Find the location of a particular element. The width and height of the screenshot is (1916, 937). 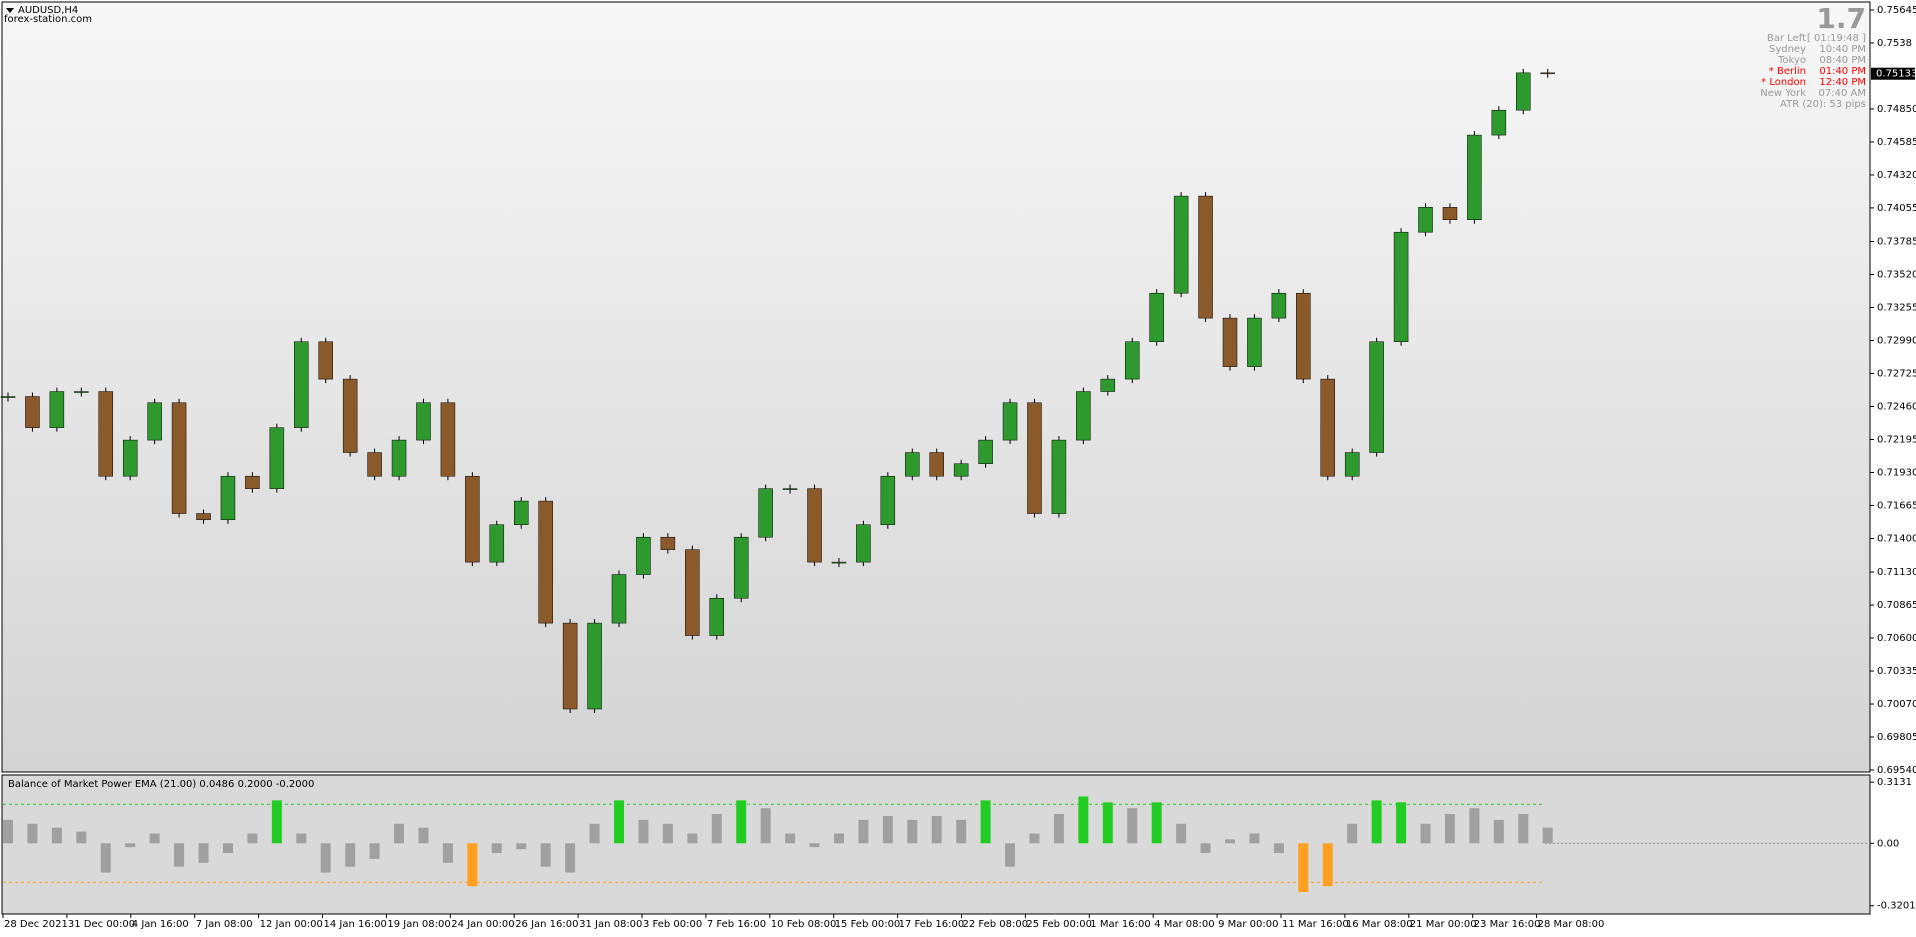

time-label: 12 Jan 00:00 is located at coordinates (291, 924).